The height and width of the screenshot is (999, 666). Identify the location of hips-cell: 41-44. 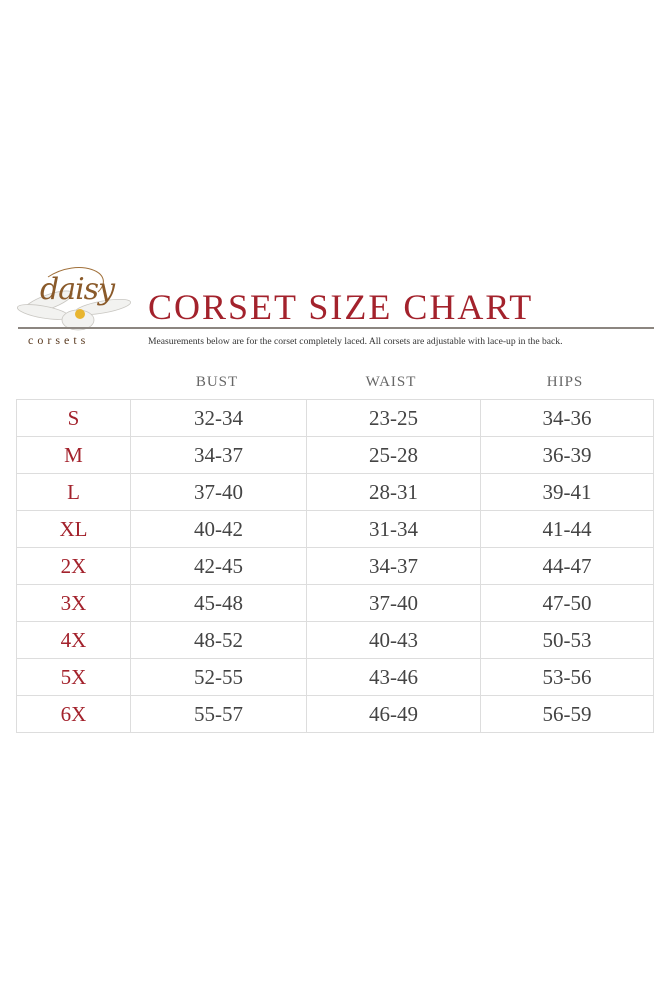
(567, 529).